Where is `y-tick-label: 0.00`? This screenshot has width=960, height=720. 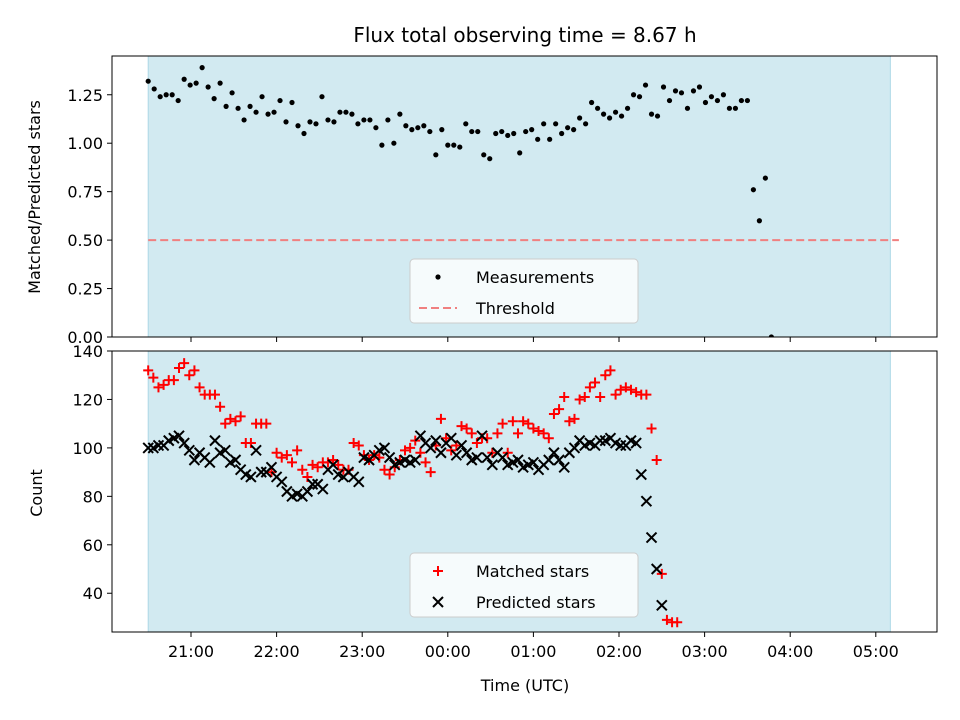
y-tick-label: 0.00 is located at coordinates (85, 337).